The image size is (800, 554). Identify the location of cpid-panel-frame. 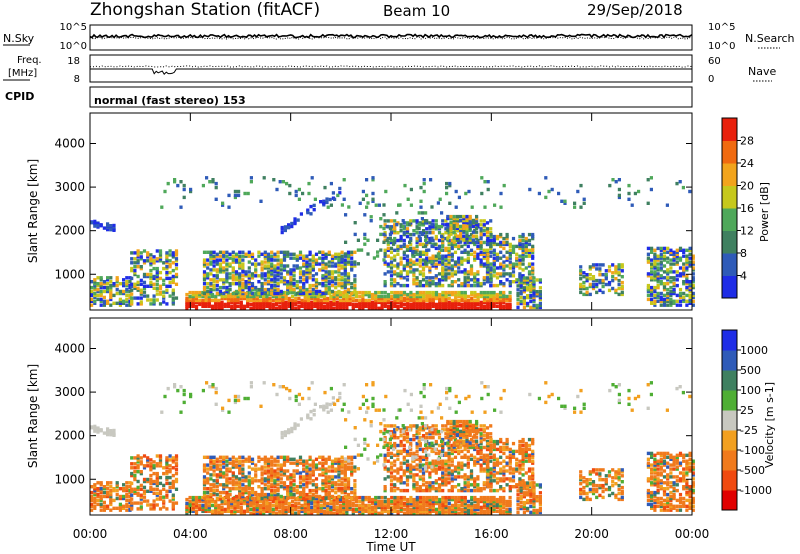
(391, 97).